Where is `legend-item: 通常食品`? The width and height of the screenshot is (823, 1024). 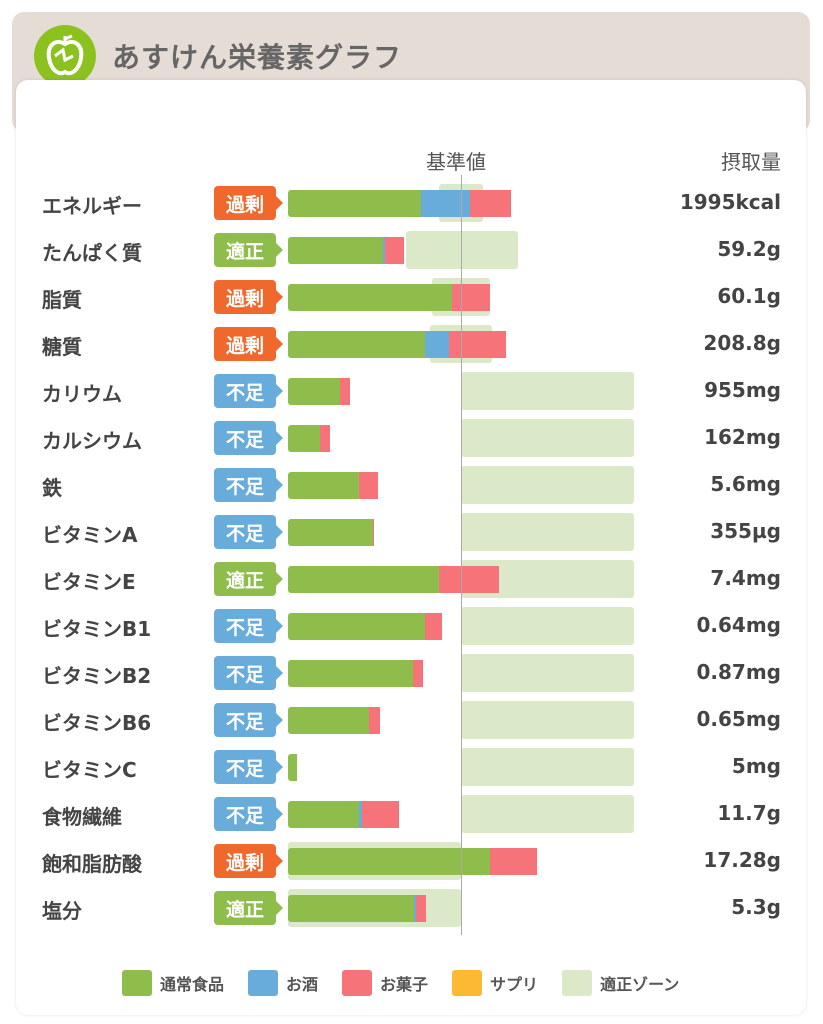 legend-item: 通常食品 is located at coordinates (173, 983).